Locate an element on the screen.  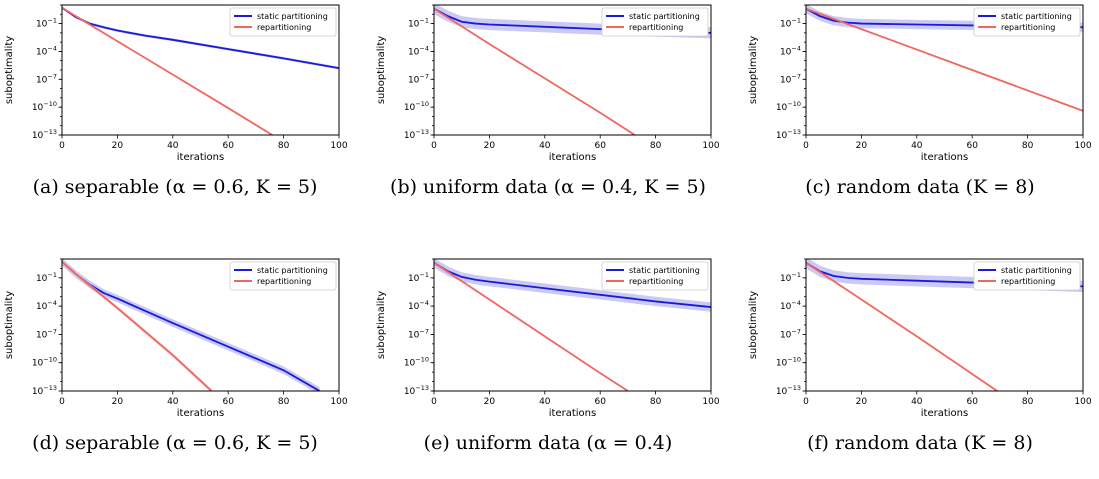
series-band-static is located at coordinates (572, 285).